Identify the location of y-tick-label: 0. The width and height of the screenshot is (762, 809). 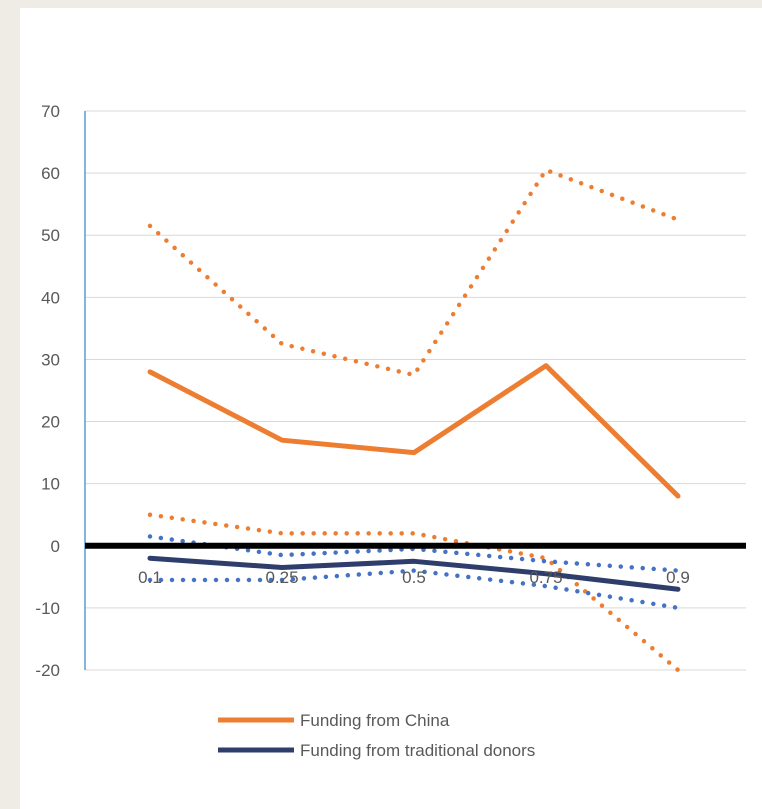
(55, 546).